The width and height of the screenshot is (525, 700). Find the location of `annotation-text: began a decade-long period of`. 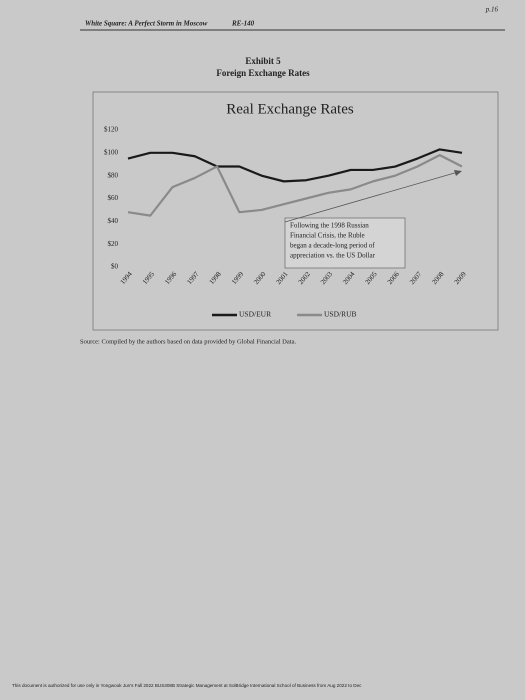

annotation-text: began a decade-long period of is located at coordinates (332, 246).